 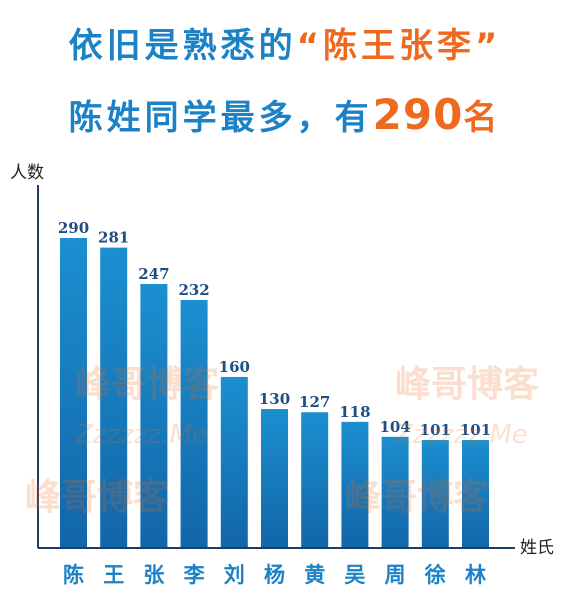 I want to click on category-label: 张, so click(x=154, y=575).